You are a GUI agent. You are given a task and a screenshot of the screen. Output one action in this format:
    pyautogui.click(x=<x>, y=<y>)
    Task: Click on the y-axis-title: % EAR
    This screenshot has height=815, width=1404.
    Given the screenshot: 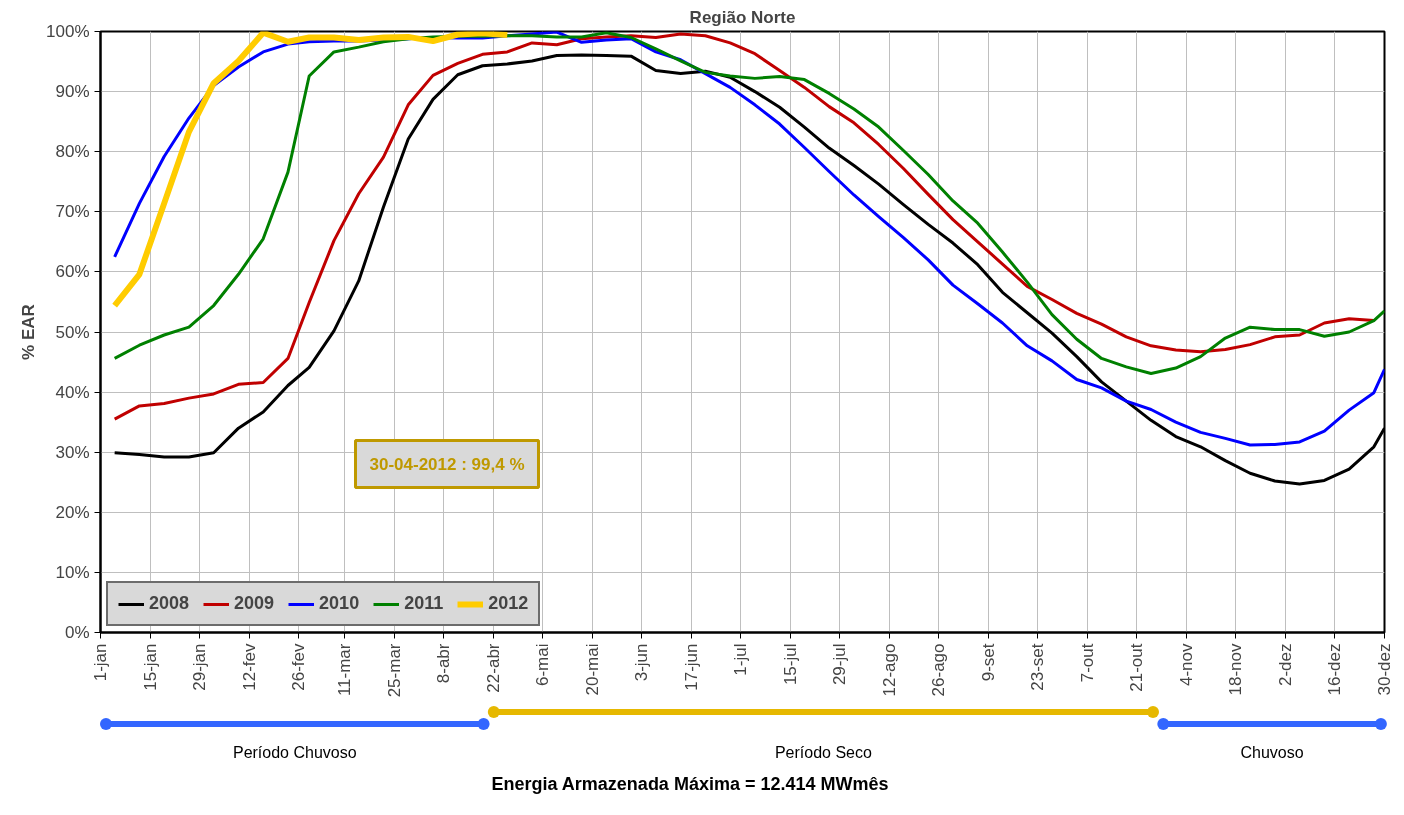 What is the action you would take?
    pyautogui.click(x=29, y=332)
    